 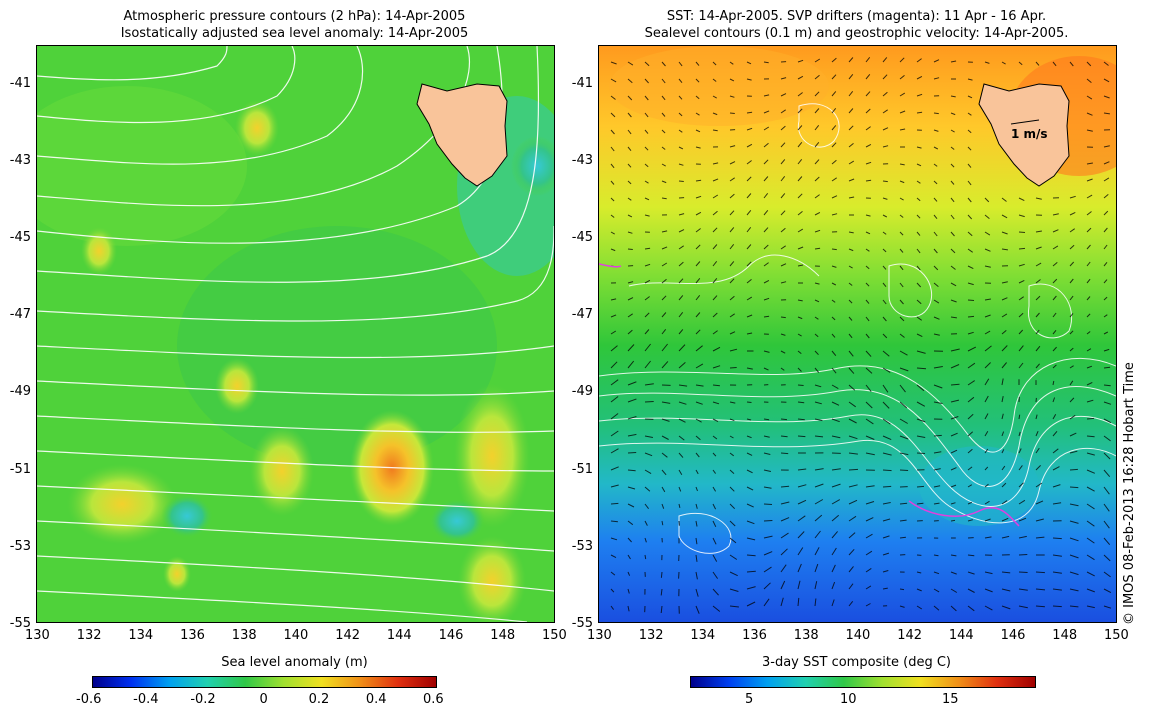 I want to click on colorbar-tick-label: 0.6, so click(x=433, y=699).